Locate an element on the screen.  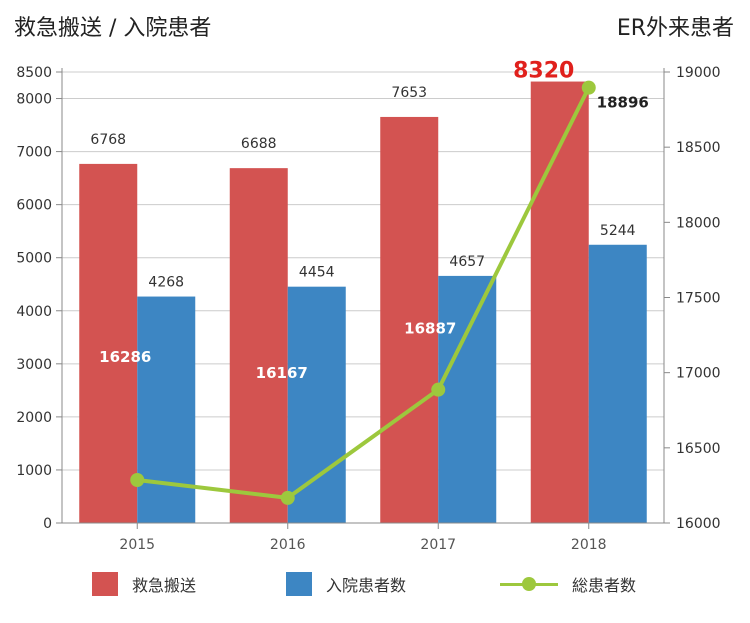
data-label-inpatient-2017: 4657 is located at coordinates (467, 262).